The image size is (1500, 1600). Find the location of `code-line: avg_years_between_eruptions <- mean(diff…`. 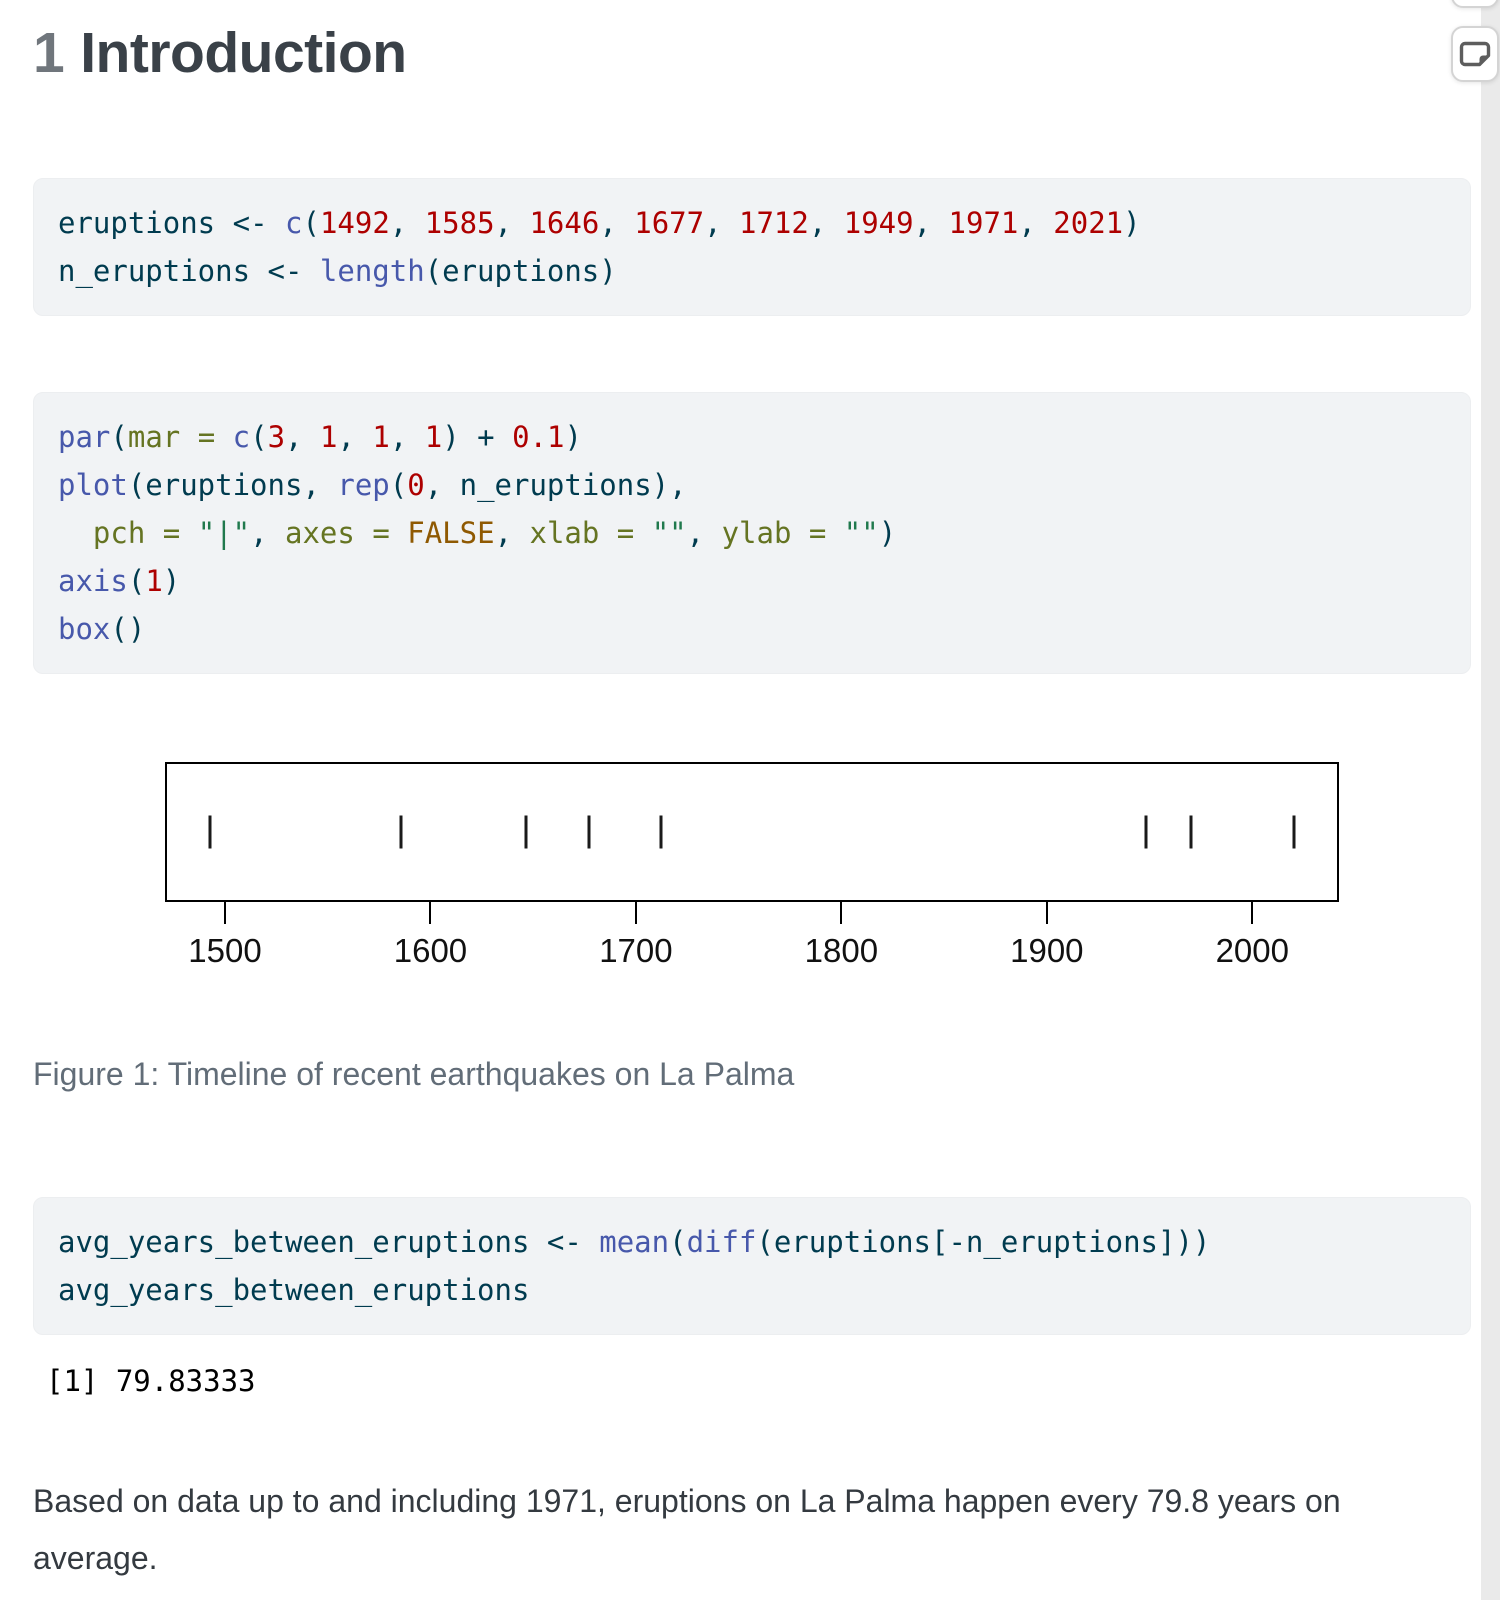

code-line: avg_years_between_eruptions <- mean(diff… is located at coordinates (634, 1241).